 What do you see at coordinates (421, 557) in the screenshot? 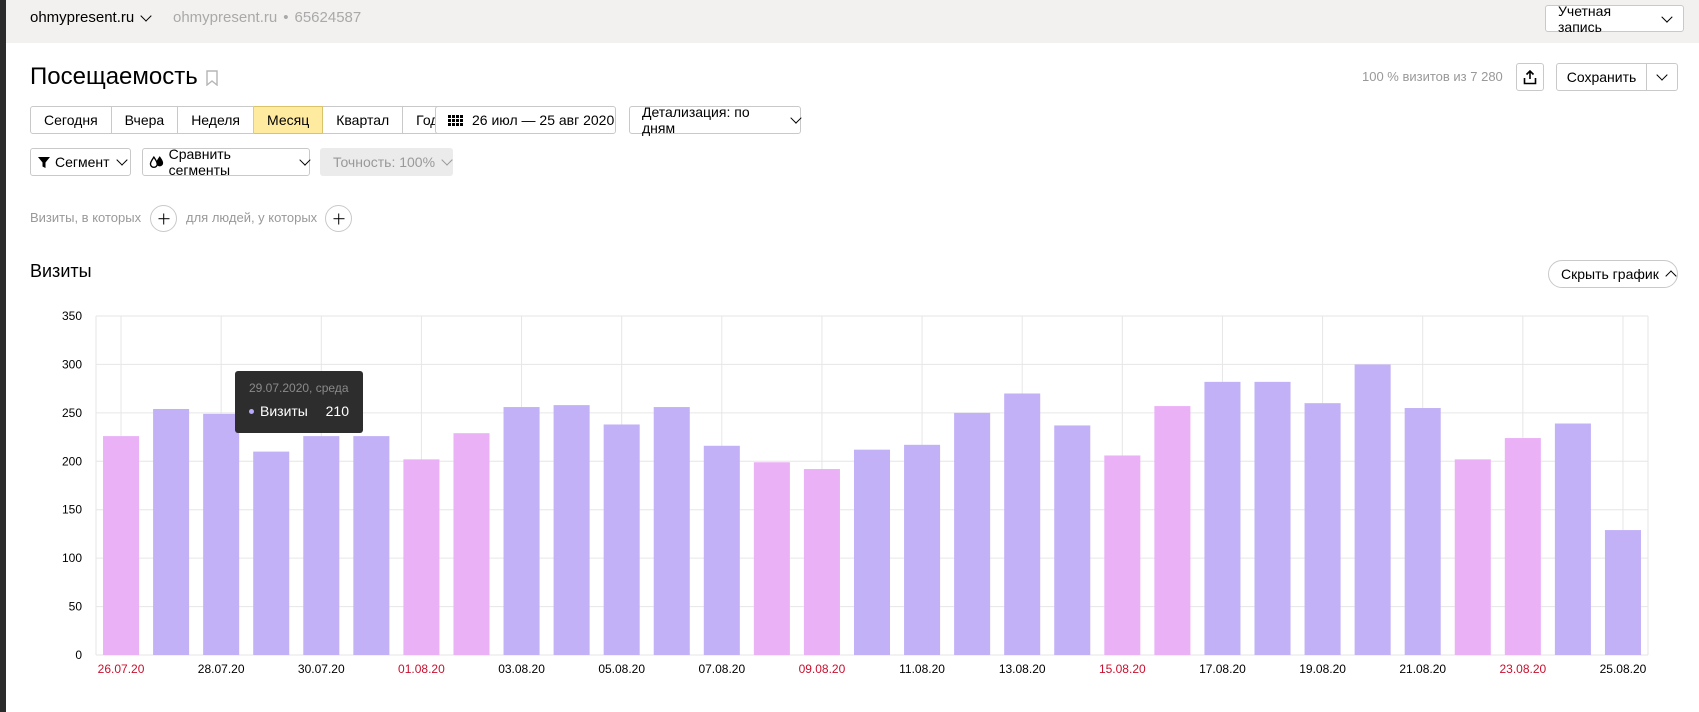
I see `bar-01.08.20` at bounding box center [421, 557].